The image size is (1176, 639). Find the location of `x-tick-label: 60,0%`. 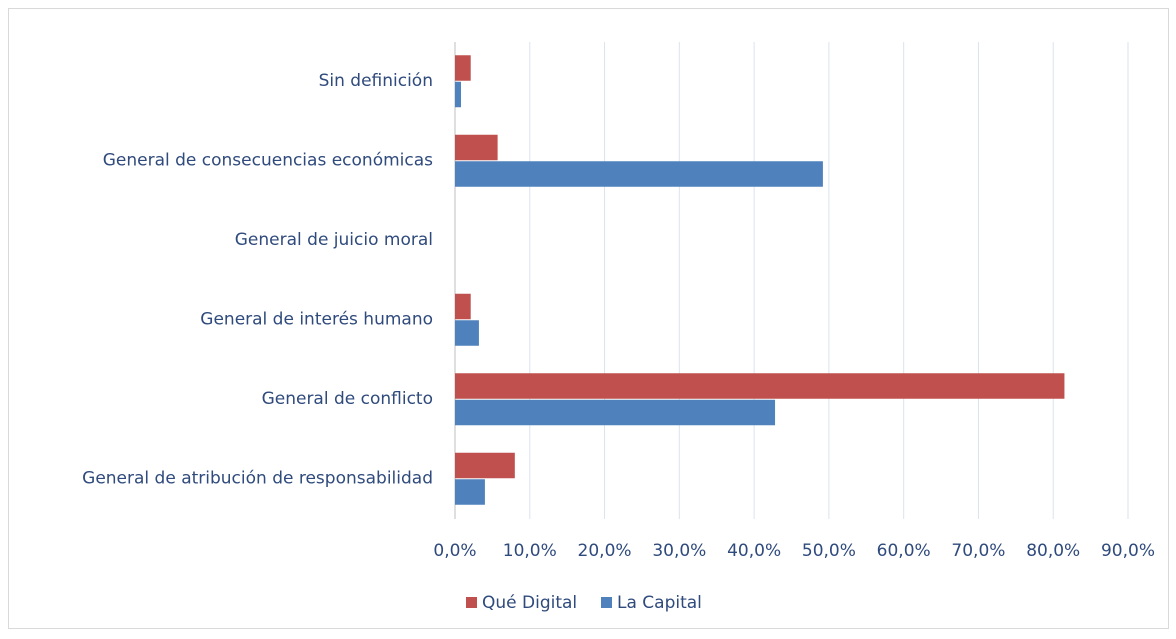

x-tick-label: 60,0% is located at coordinates (904, 551).